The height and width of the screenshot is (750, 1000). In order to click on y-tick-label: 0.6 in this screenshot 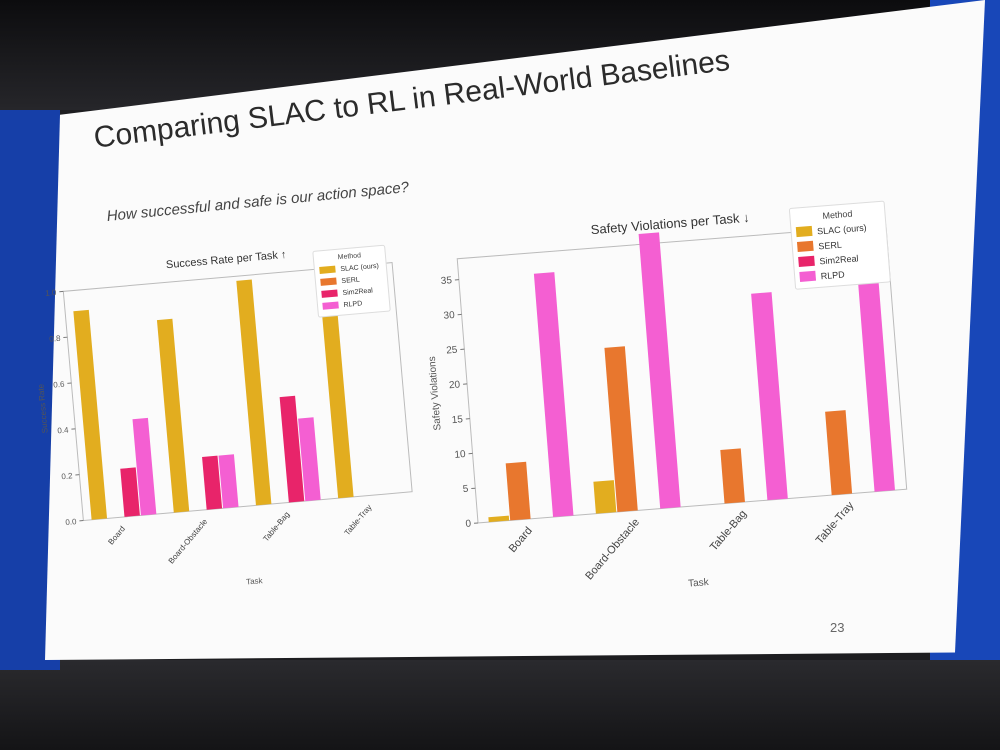, I will do `click(59, 385)`.